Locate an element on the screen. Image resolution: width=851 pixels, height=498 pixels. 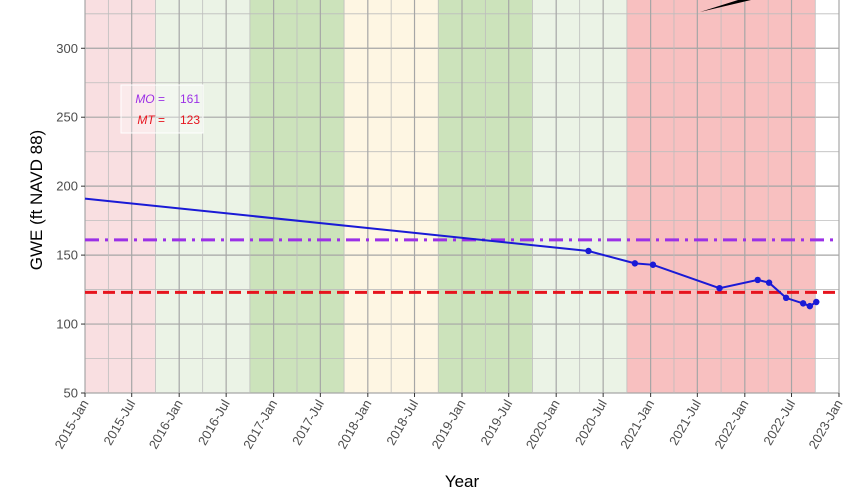
x-tick-label: 2018-Jan is located at coordinates (354, 424).